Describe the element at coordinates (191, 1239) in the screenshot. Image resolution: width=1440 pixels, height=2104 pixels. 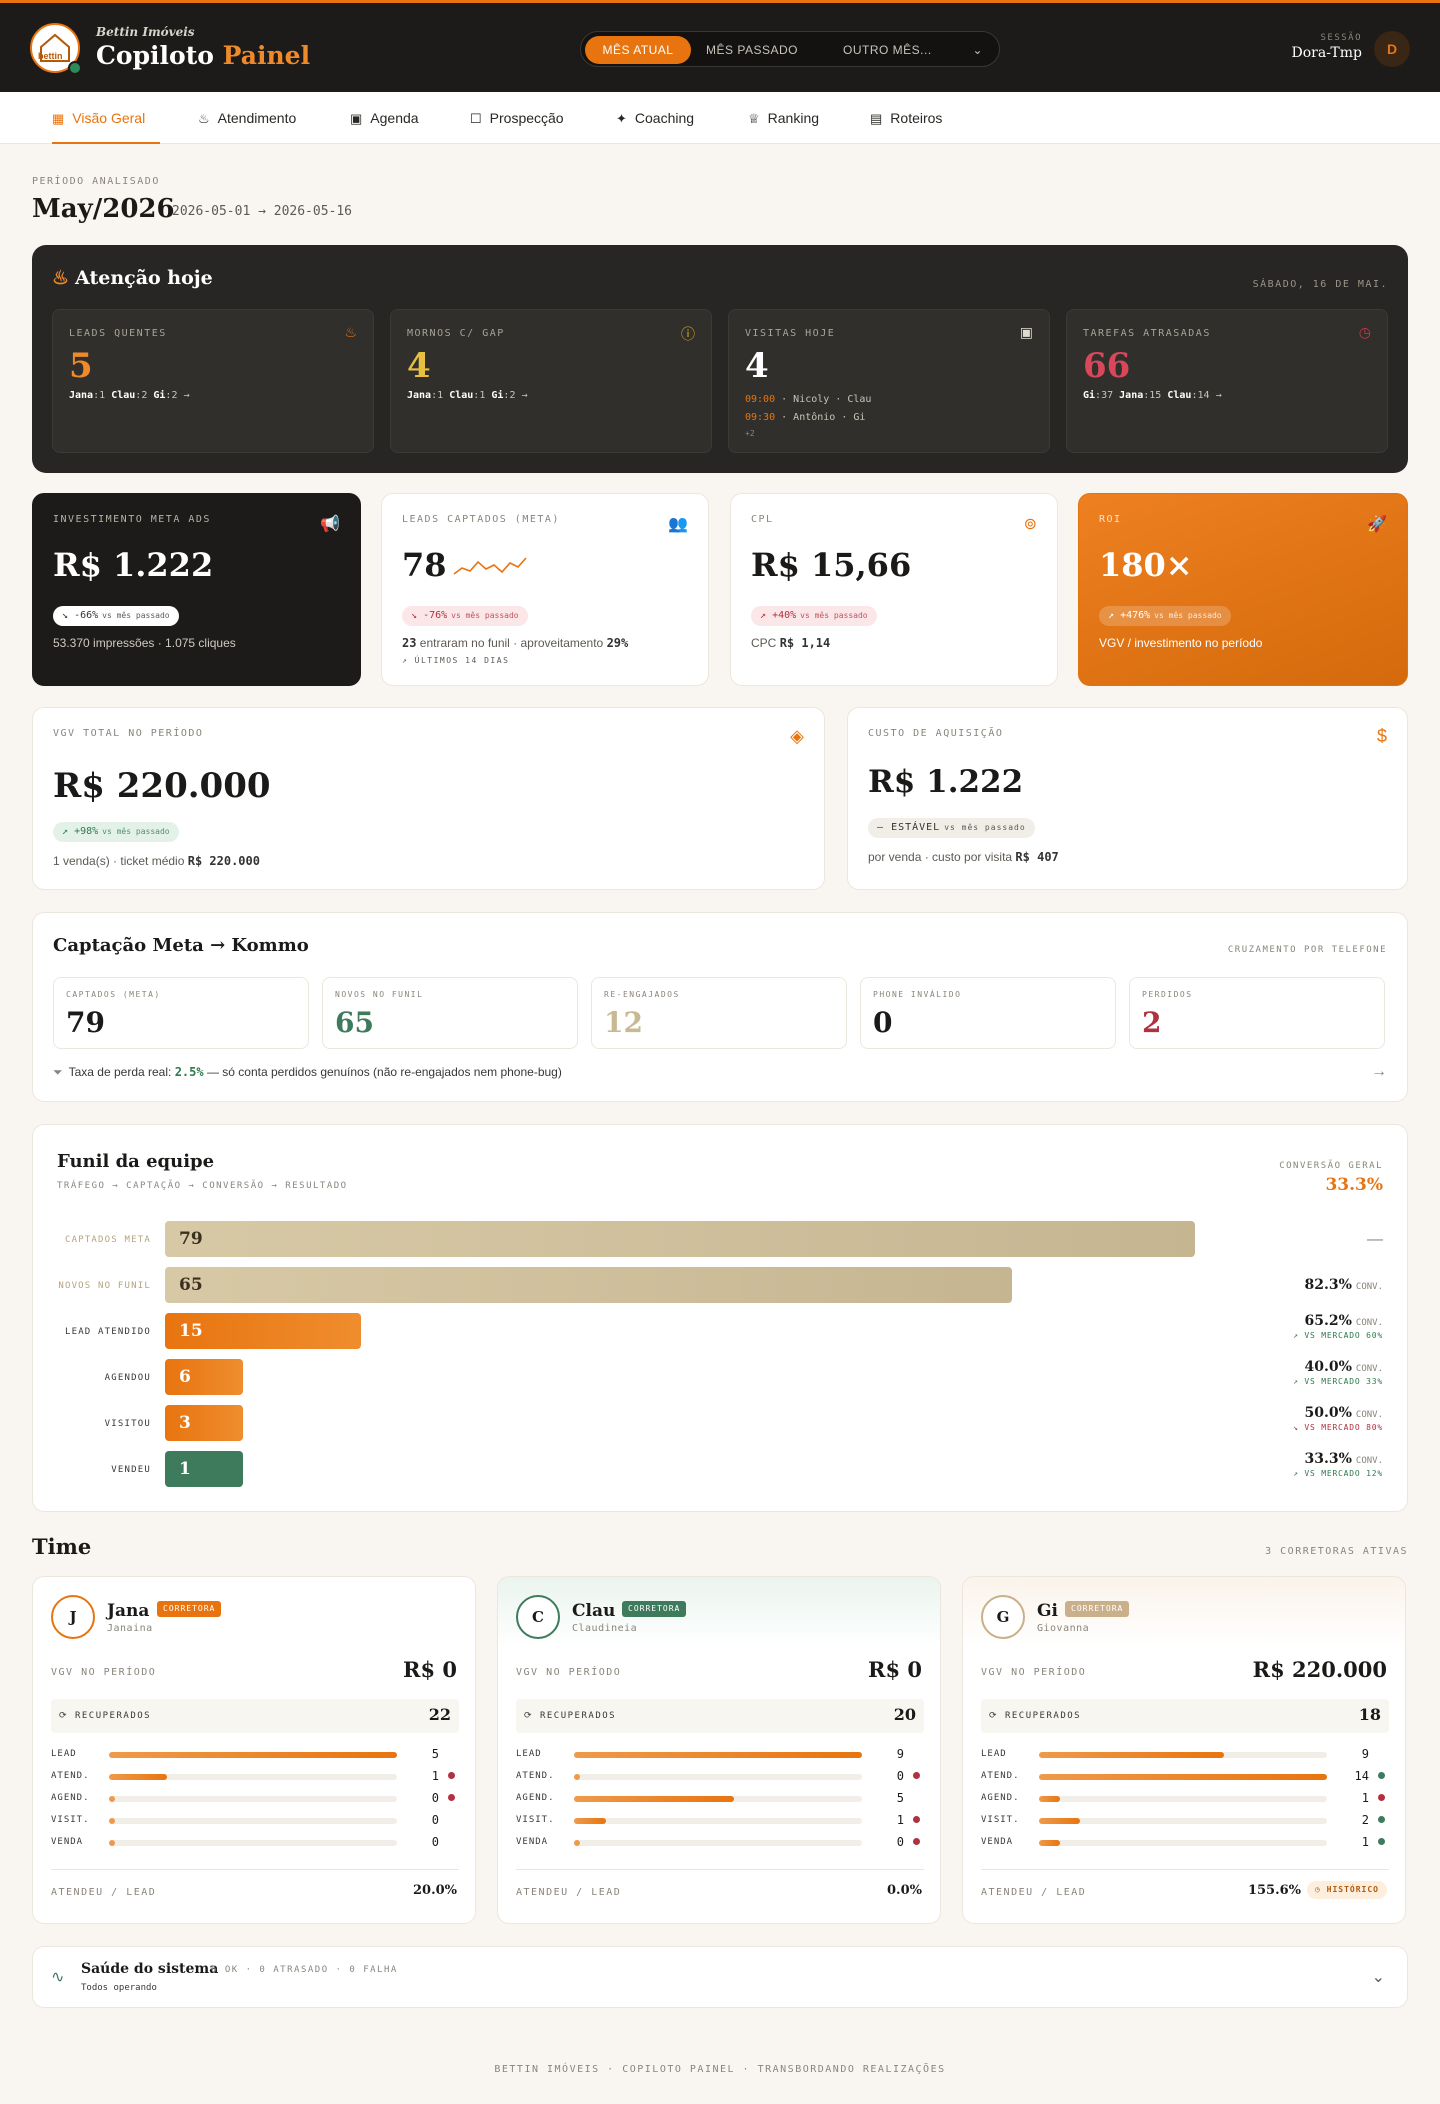
I see `funnel-bar-value: 79` at that location.